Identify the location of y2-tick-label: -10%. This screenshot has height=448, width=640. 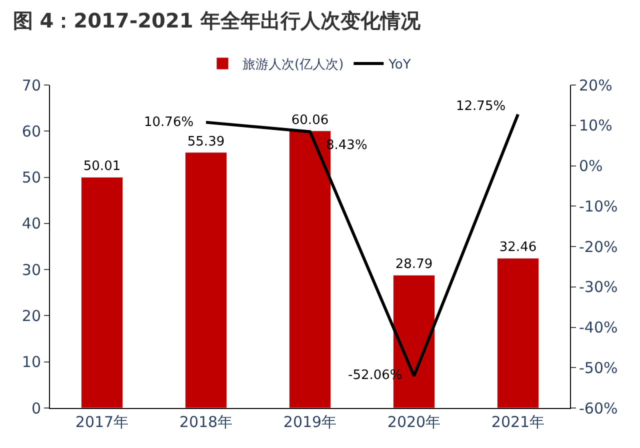
(598, 206).